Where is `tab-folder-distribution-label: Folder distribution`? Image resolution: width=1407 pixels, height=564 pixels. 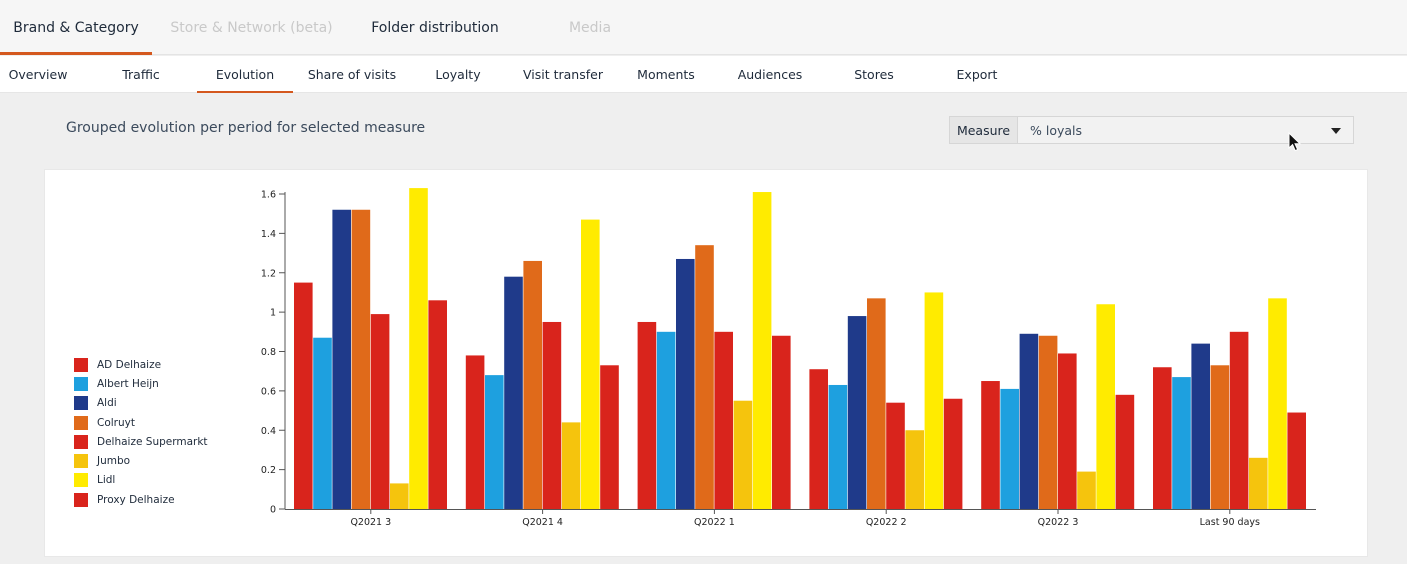
tab-folder-distribution-label: Folder distribution is located at coordinates (435, 27).